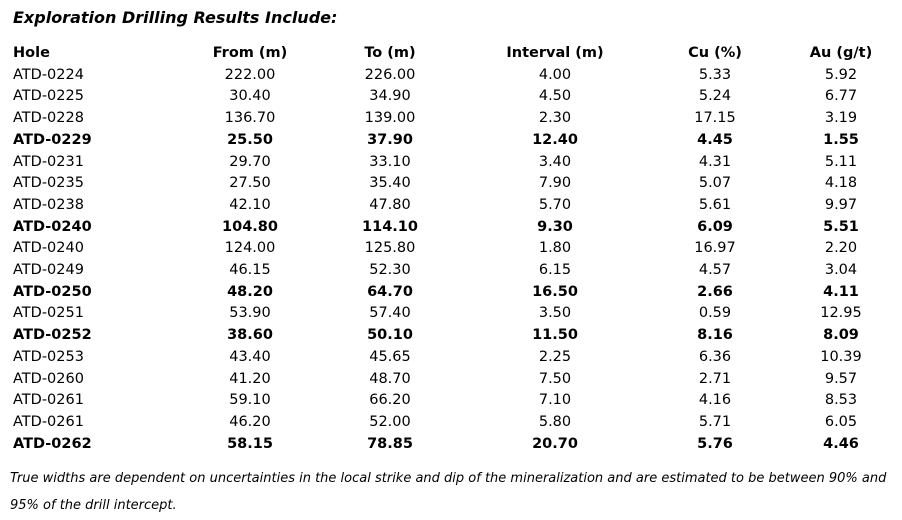 This screenshot has height=520, width=902. I want to click on cell-to: 34.90, so click(390, 96).